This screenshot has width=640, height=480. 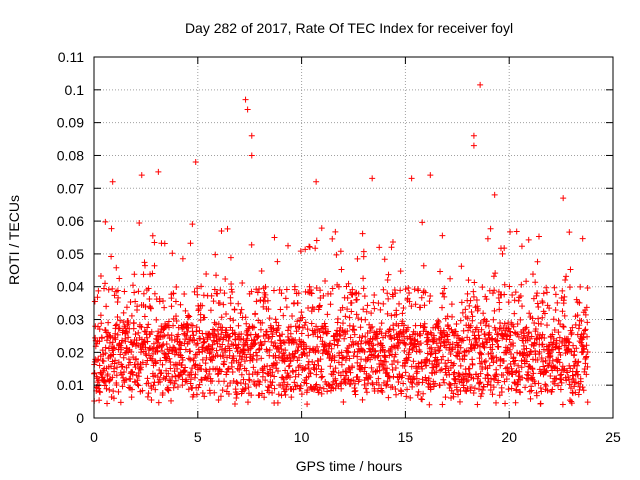 What do you see at coordinates (71, 57) in the screenshot?
I see `y-tick-label: 0.11` at bounding box center [71, 57].